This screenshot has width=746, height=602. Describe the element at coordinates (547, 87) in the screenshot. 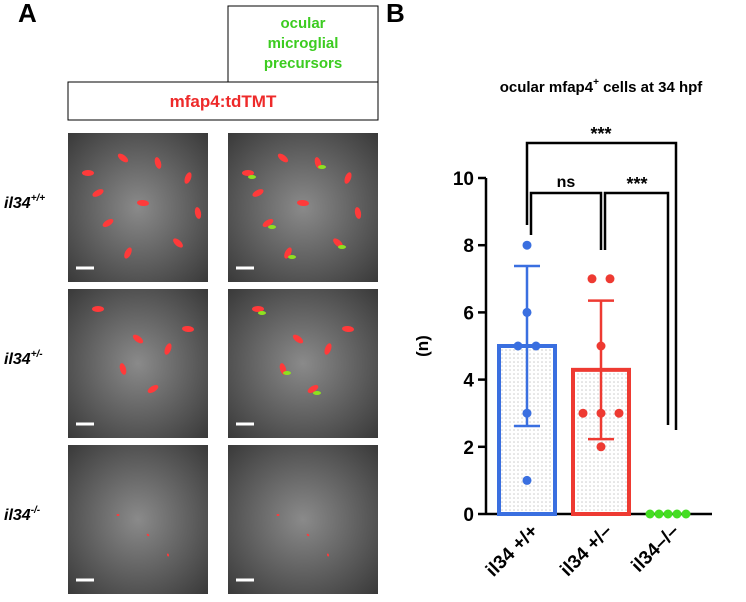

I see `title: ocular mfap4` at that location.